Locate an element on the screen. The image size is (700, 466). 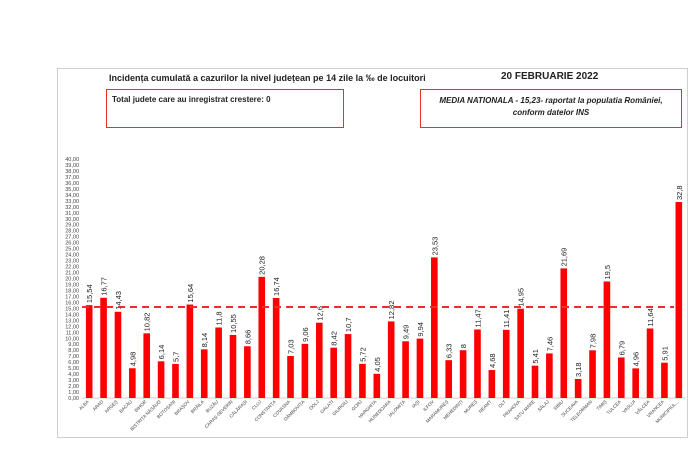
y-tick-label: 14,00 is located at coordinates (72, 315).